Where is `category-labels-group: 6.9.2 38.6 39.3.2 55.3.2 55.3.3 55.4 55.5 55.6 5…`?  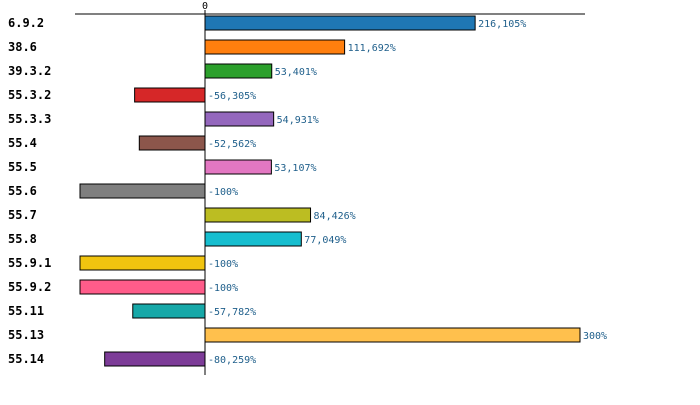 category-labels-group: 6.9.2 38.6 39.3.2 55.3.2 55.3.3 55.4 55.5 55.6 5… is located at coordinates (29, 191).